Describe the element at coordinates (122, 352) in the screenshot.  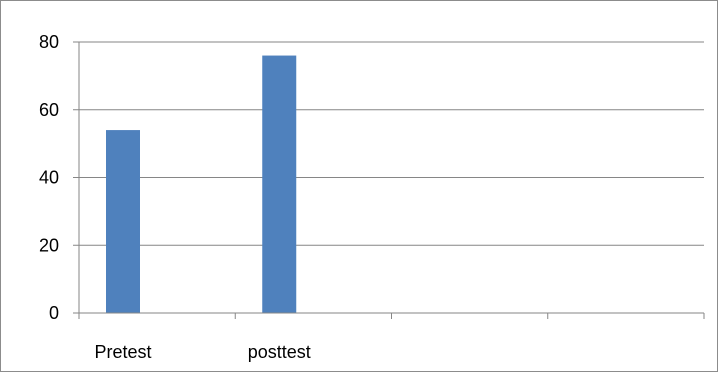
I see `x-category-label: Pretest` at that location.